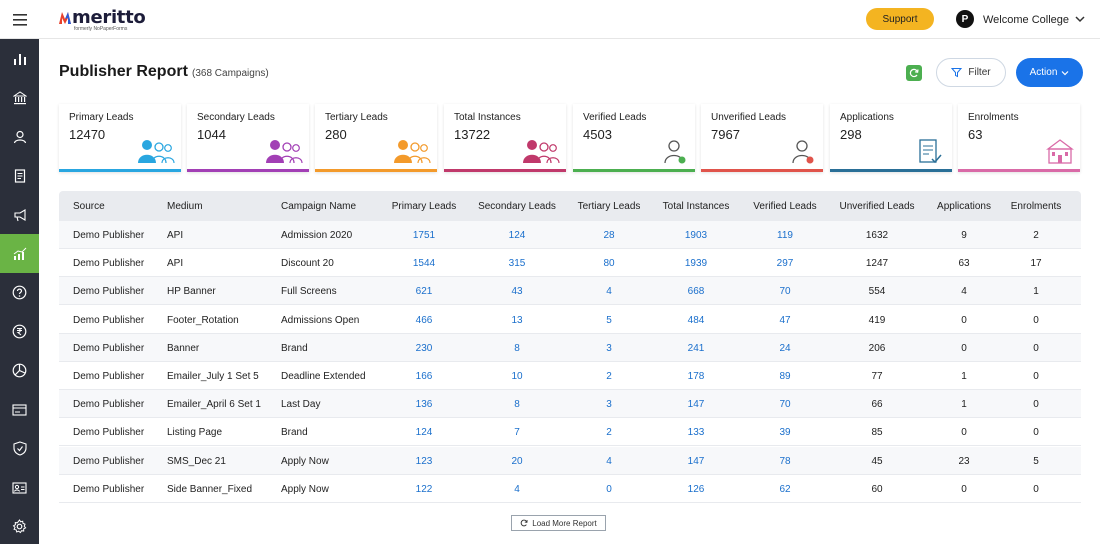 This screenshot has width=1100, height=544. What do you see at coordinates (185, 206) in the screenshot?
I see `column-header-medium: Medium` at bounding box center [185, 206].